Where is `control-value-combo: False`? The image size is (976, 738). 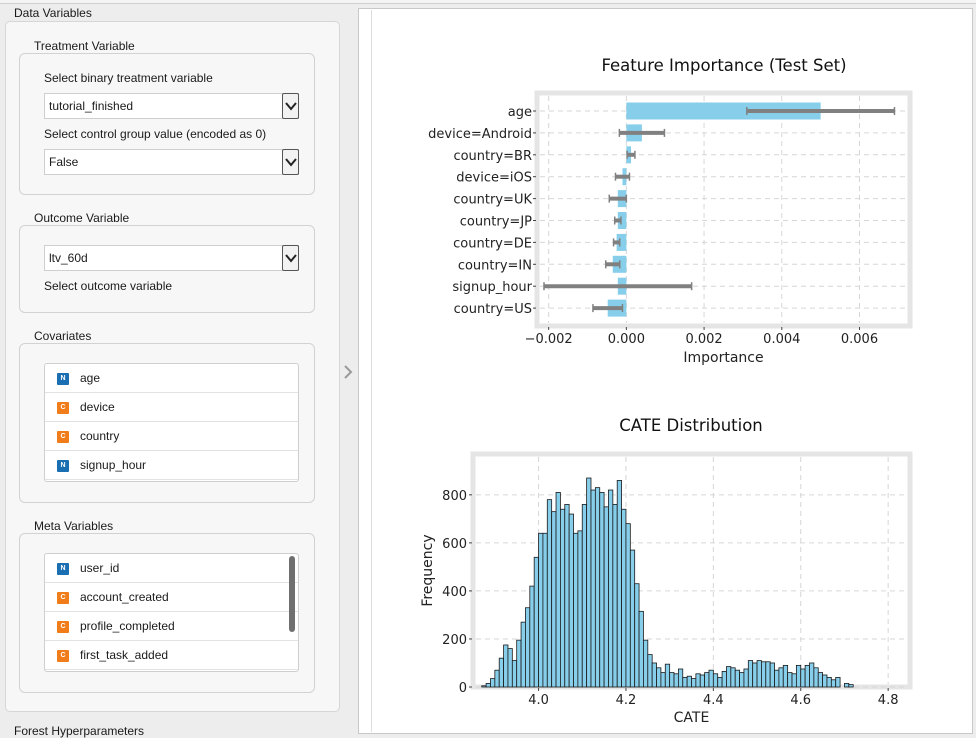 control-value-combo: False is located at coordinates (171, 162).